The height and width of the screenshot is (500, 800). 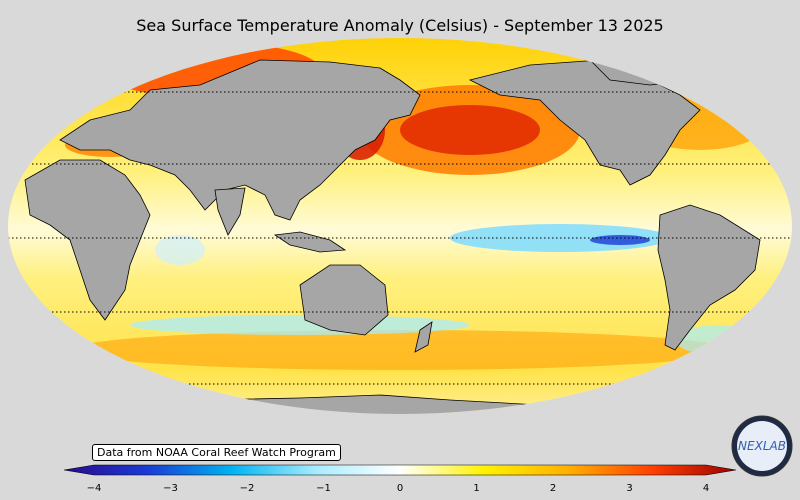 What do you see at coordinates (620, 240) in the screenshot?
I see `equatorial-pacific-cold-core` at bounding box center [620, 240].